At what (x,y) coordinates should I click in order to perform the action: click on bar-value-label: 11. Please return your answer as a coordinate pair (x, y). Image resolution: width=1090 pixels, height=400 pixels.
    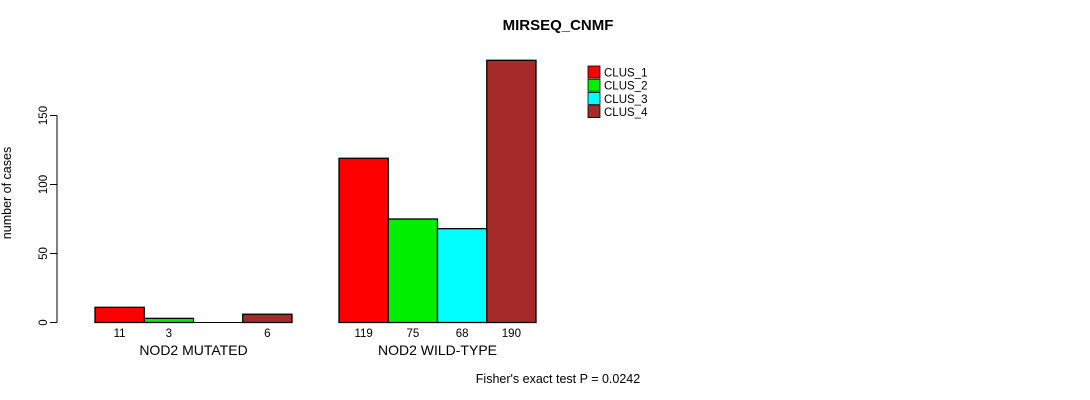
    Looking at the image, I should click on (120, 334).